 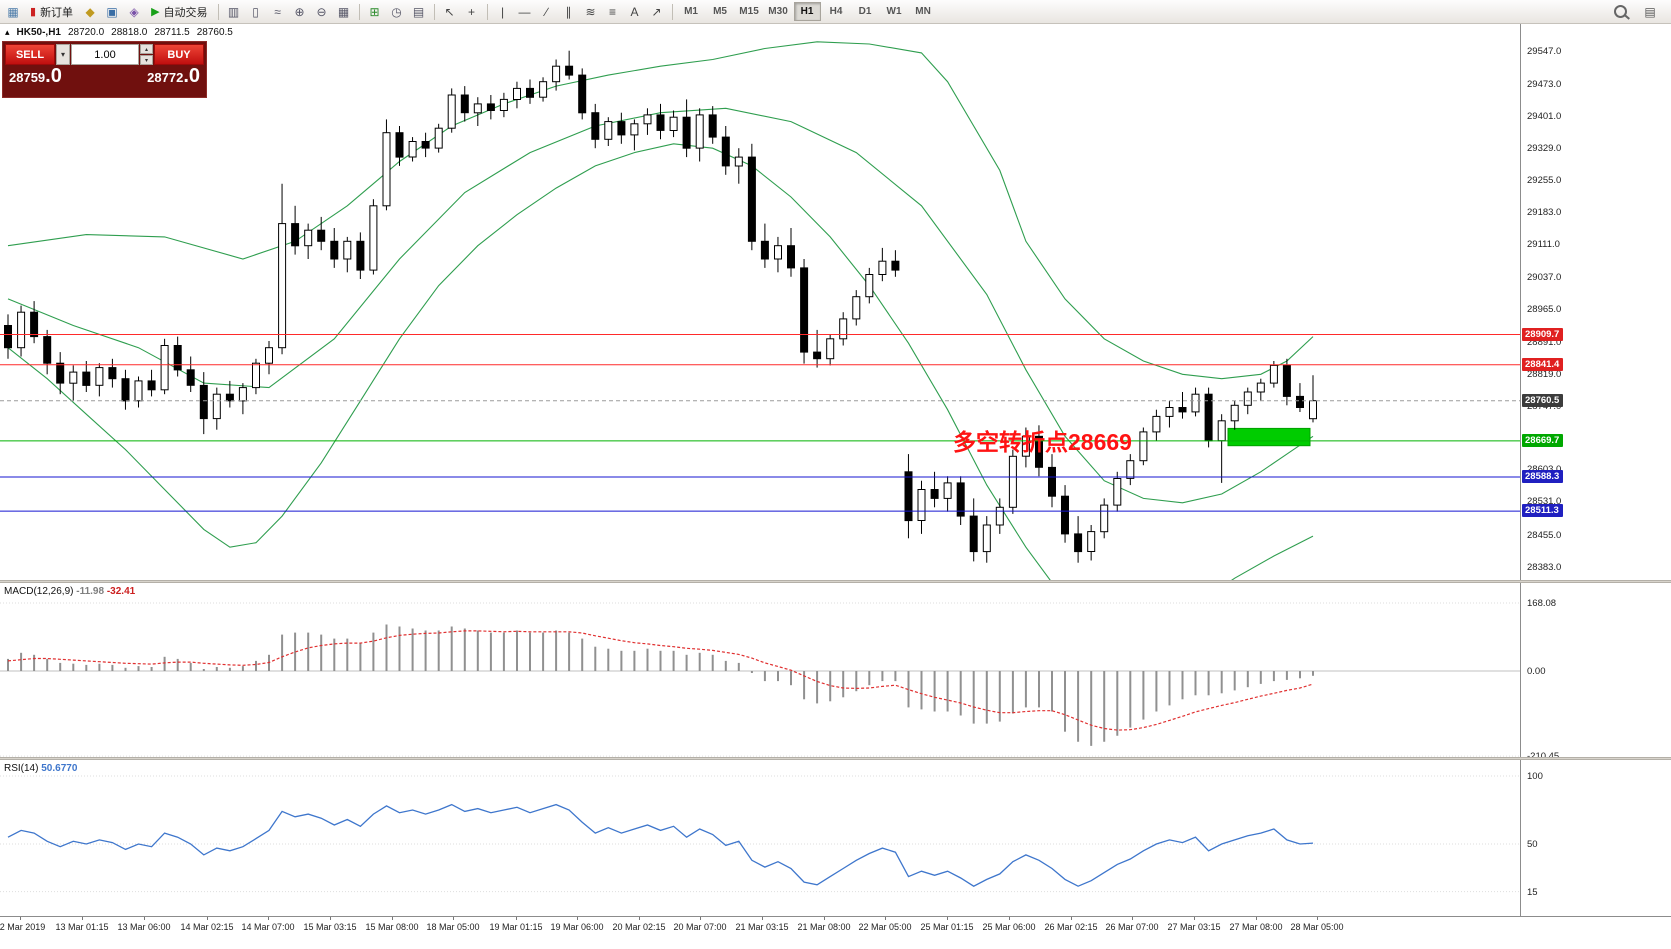 What do you see at coordinates (112, 11) in the screenshot?
I see `market-watch-icon: ▣` at bounding box center [112, 11].